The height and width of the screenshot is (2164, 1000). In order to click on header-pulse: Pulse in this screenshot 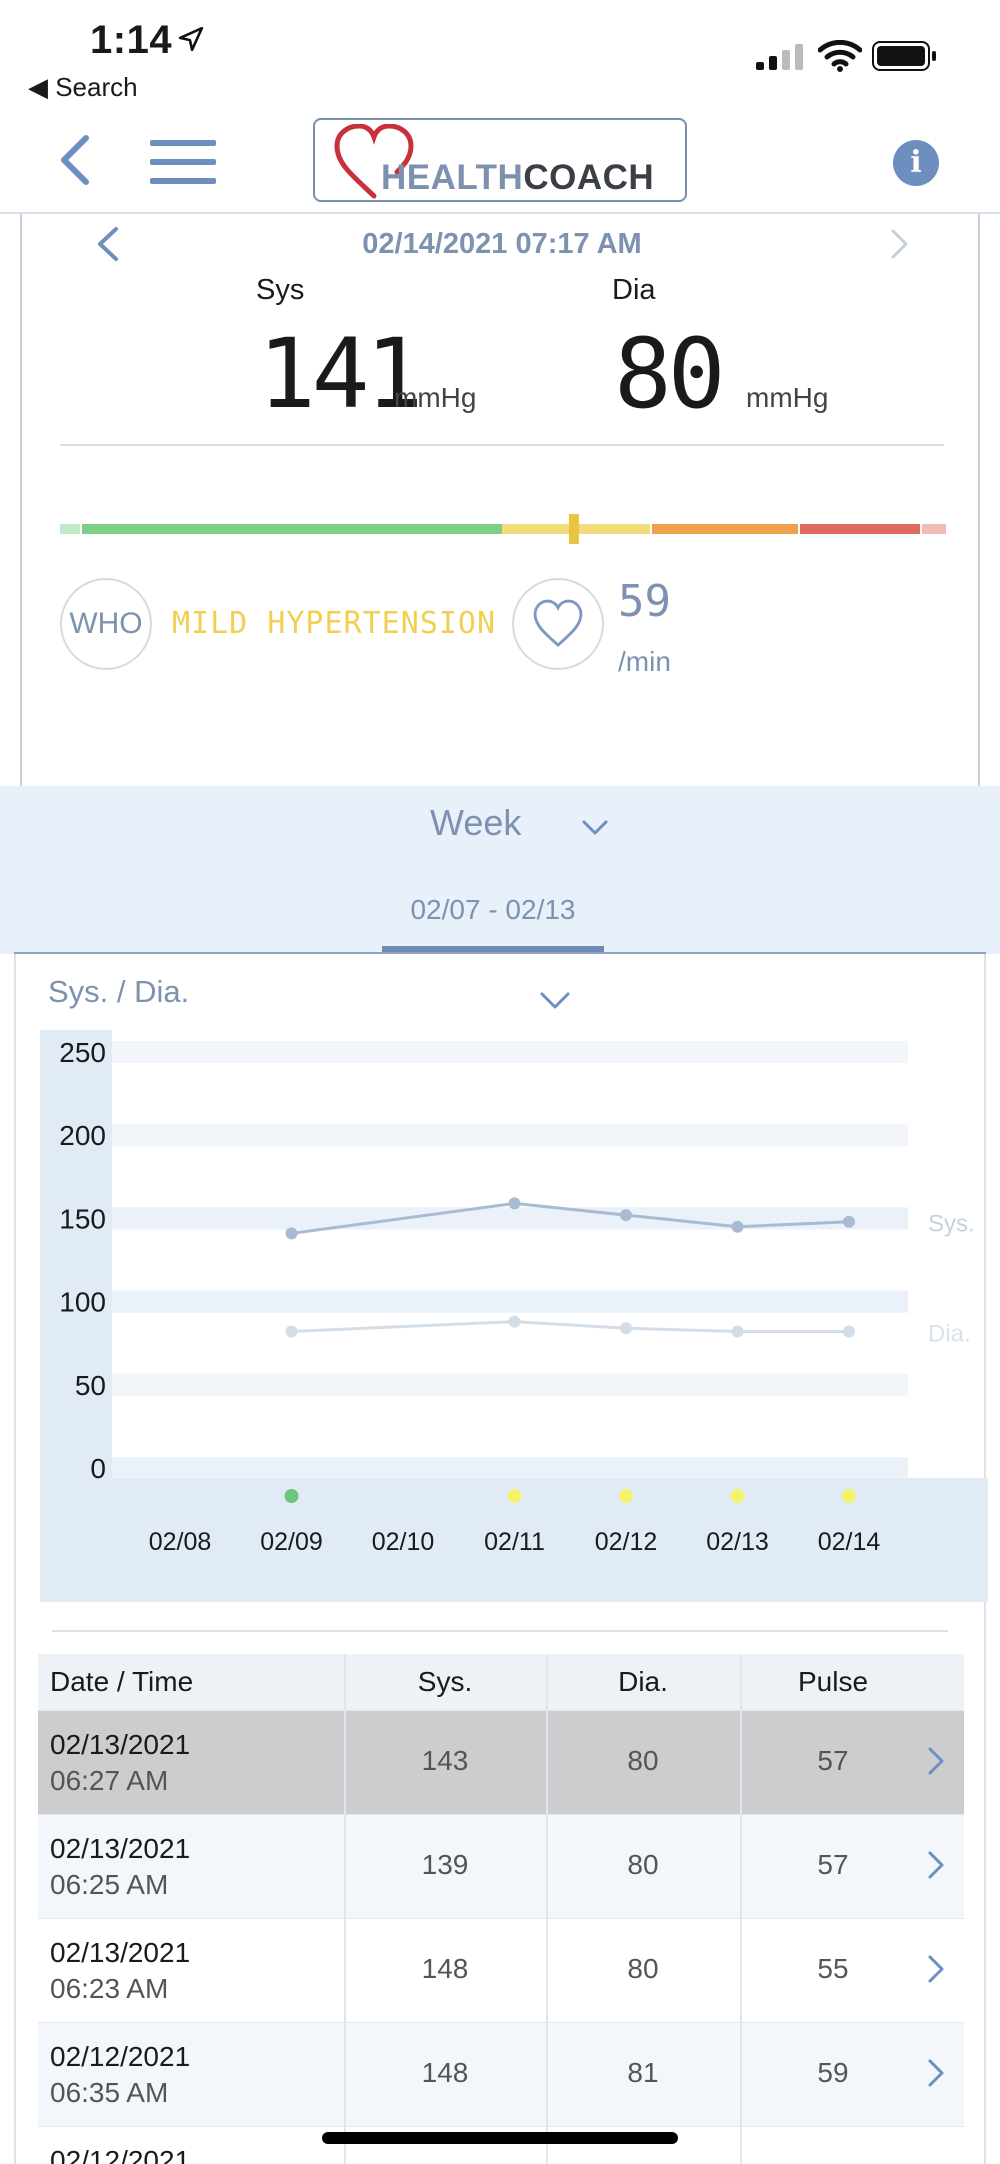, I will do `click(833, 1681)`.